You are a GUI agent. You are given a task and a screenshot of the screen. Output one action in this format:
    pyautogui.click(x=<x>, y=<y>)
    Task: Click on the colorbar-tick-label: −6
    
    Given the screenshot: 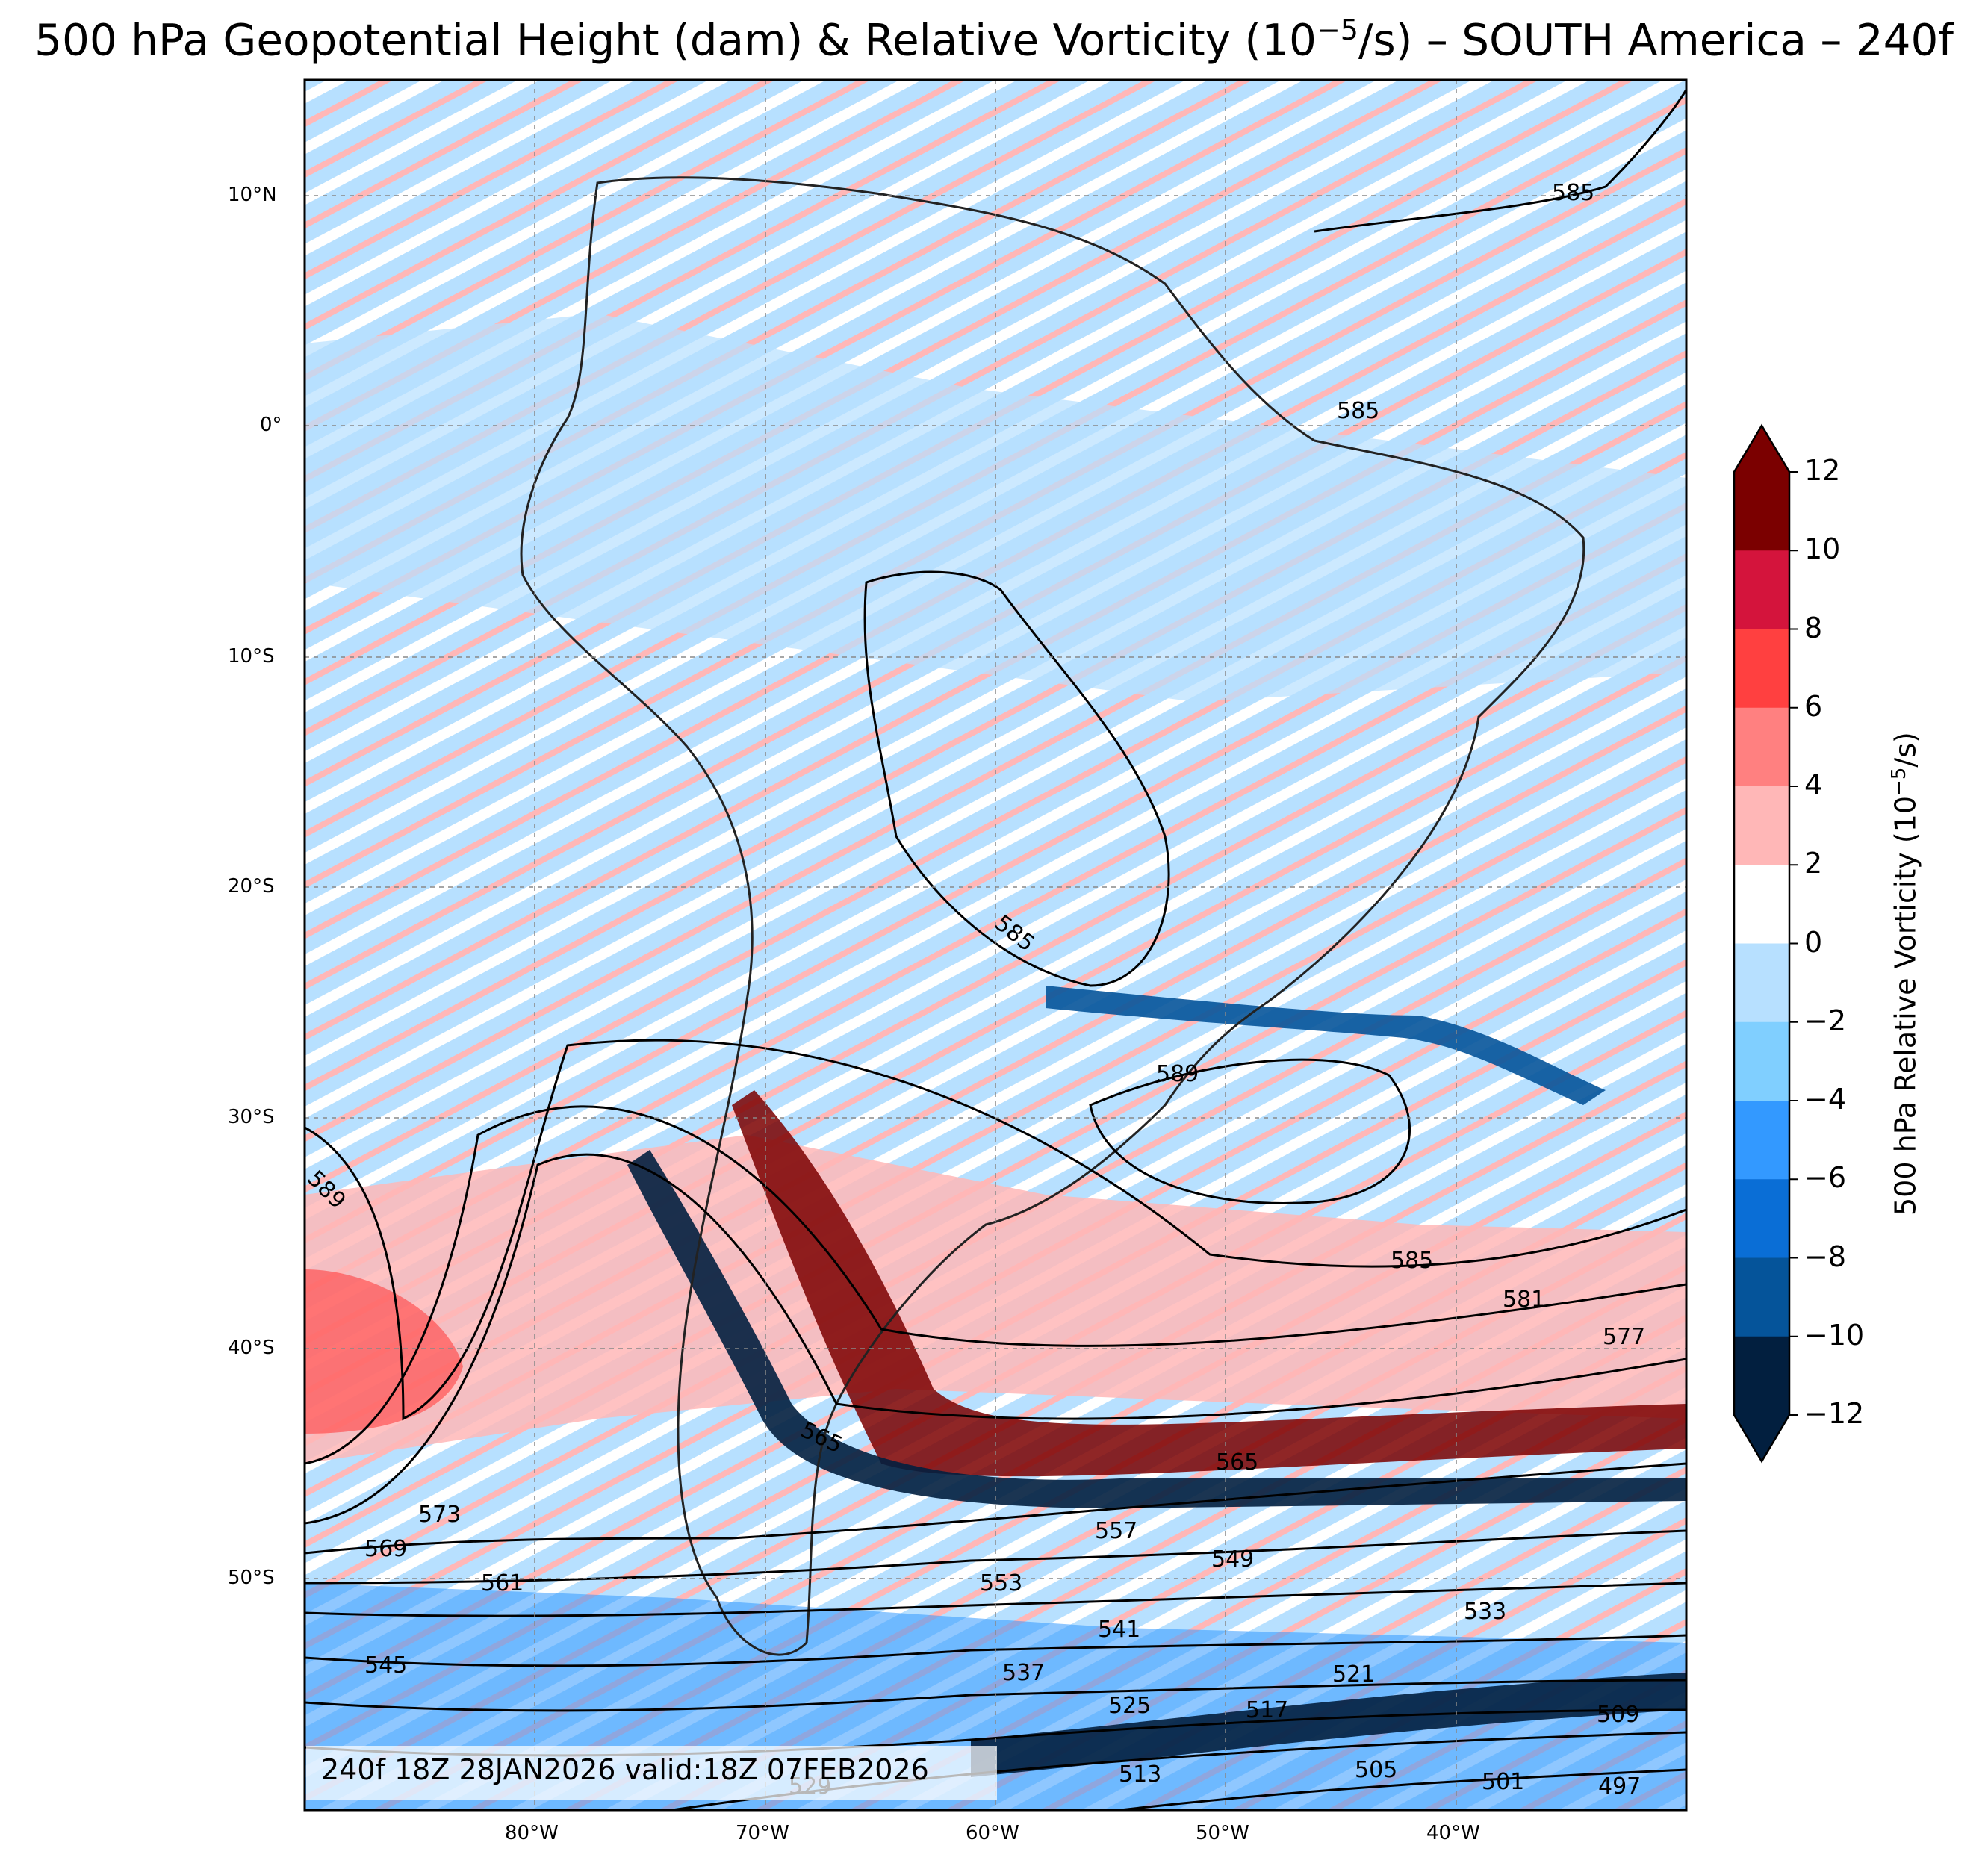 What is the action you would take?
    pyautogui.click(x=1826, y=1178)
    